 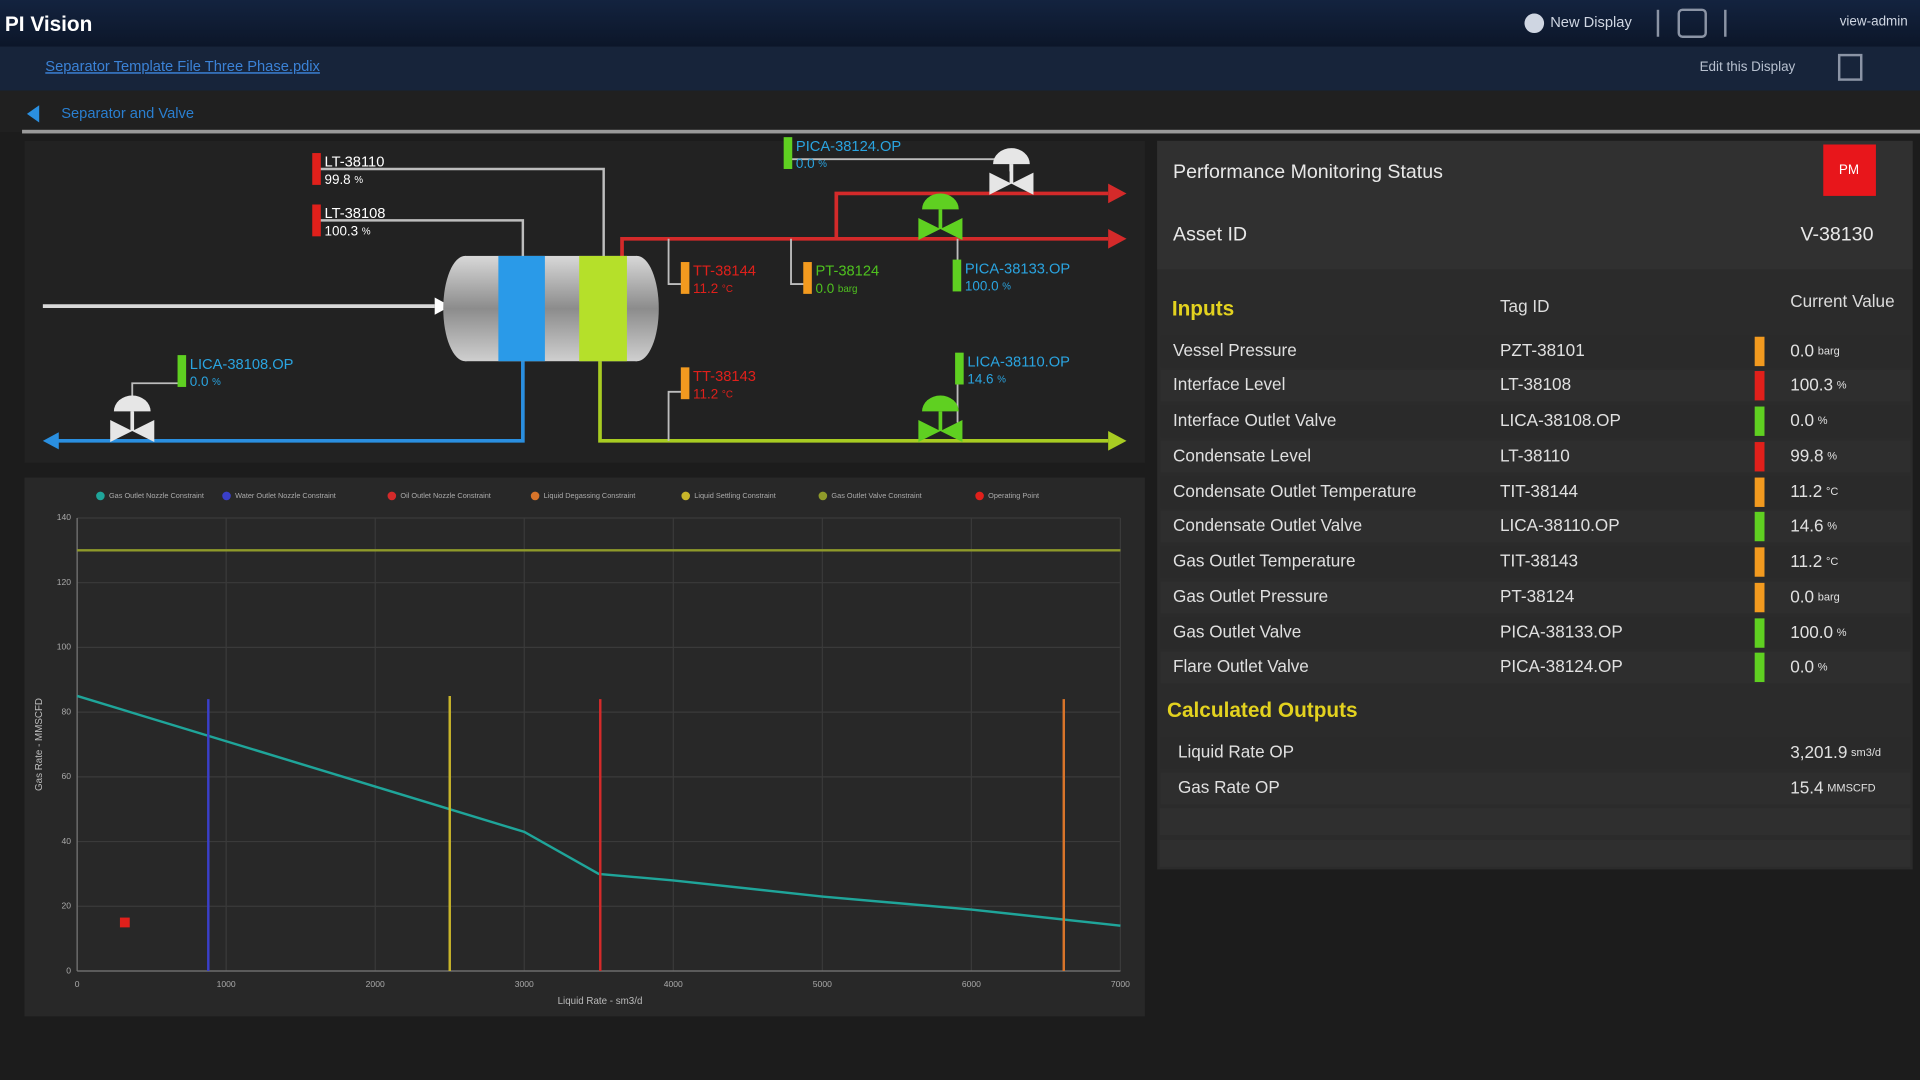 I want to click on value: 99.8, so click(x=1806, y=455).